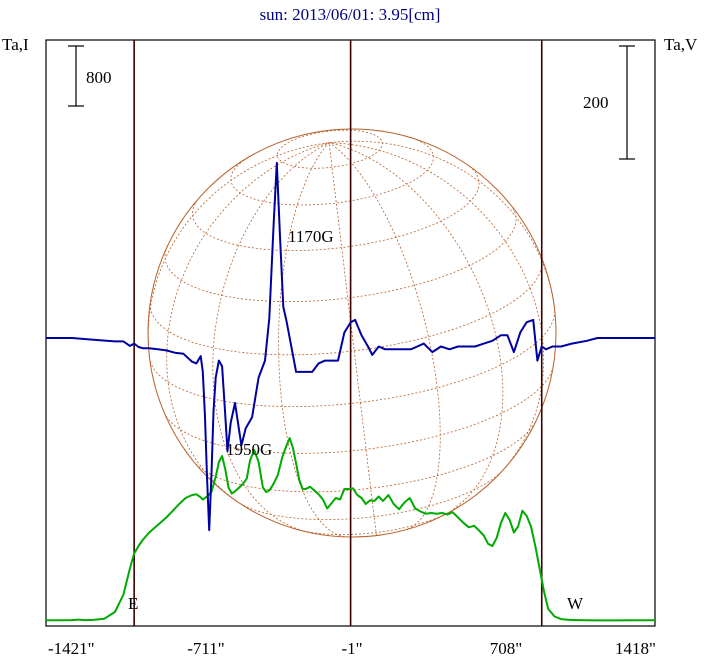 This screenshot has width=706, height=660. I want to click on right-axis-label: Ta,V, so click(681, 44).